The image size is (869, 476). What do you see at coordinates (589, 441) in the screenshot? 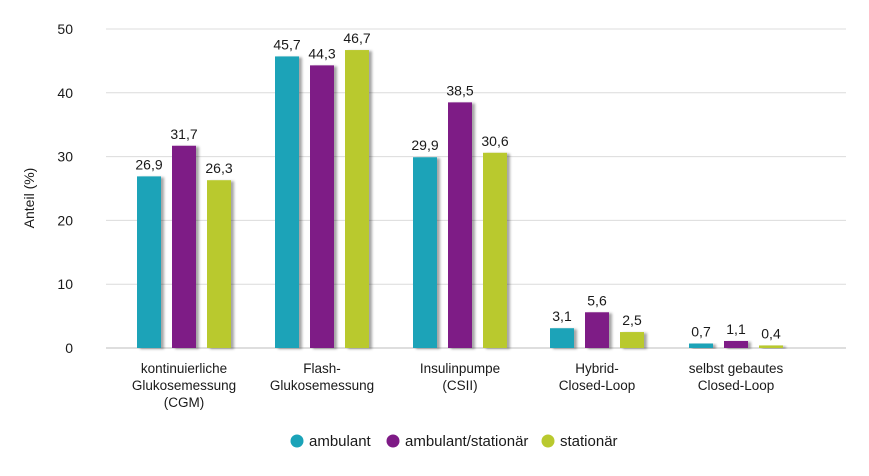
I see `legend-label: stationär` at bounding box center [589, 441].